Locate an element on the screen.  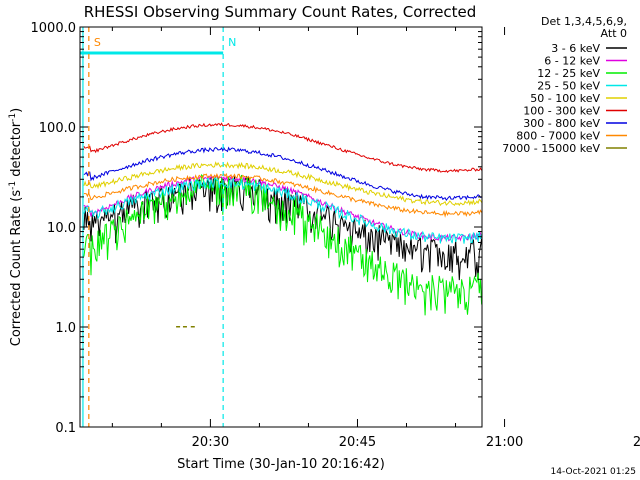
legend-label-4: 50 - 100 keV is located at coordinates (565, 98).